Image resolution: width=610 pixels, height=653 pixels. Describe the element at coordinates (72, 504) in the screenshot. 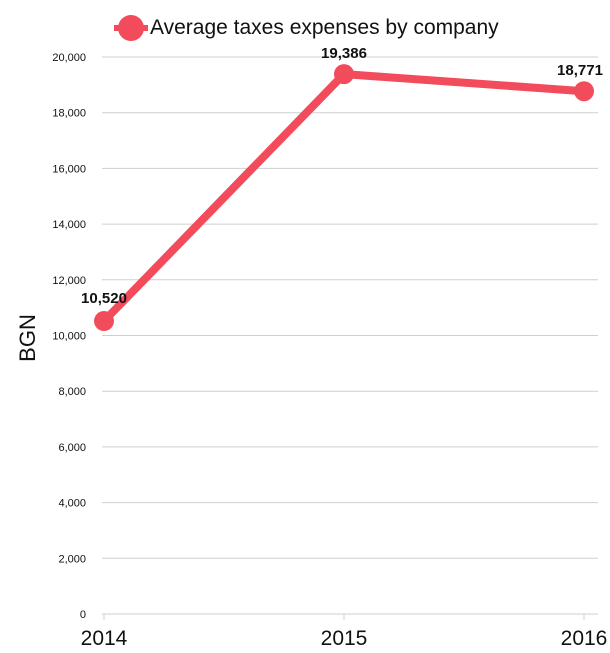

I see `y-tick-label: 4,000` at that location.